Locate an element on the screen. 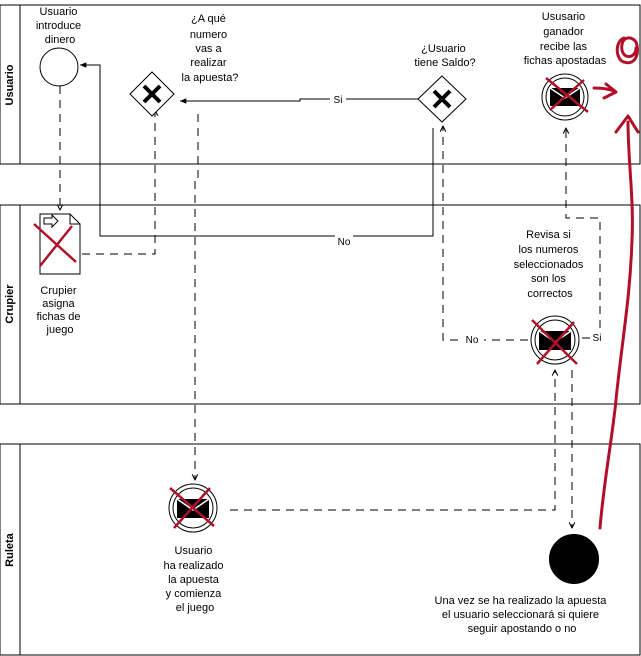  start-event-usuario is located at coordinates (59, 67).